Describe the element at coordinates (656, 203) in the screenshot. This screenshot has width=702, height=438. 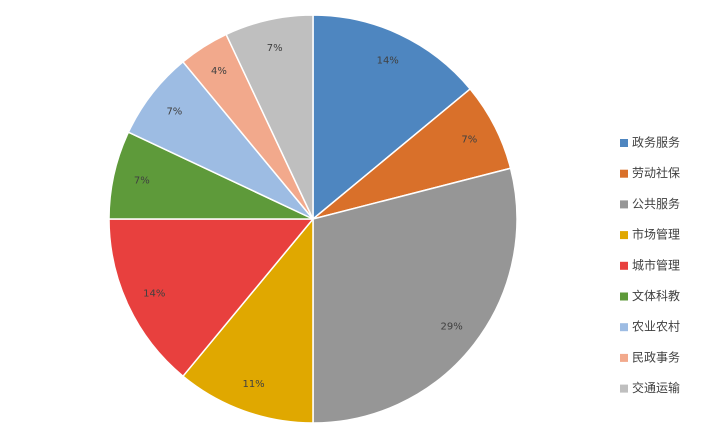
I see `legend-label: 公共服务` at that location.